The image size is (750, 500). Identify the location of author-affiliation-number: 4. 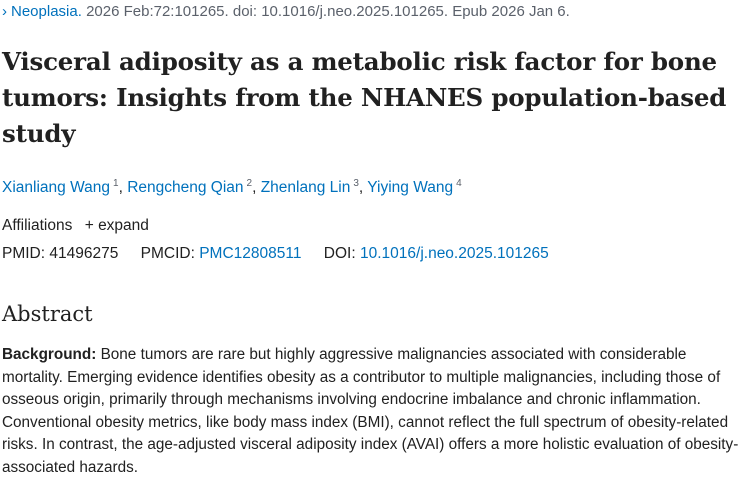
(459, 183).